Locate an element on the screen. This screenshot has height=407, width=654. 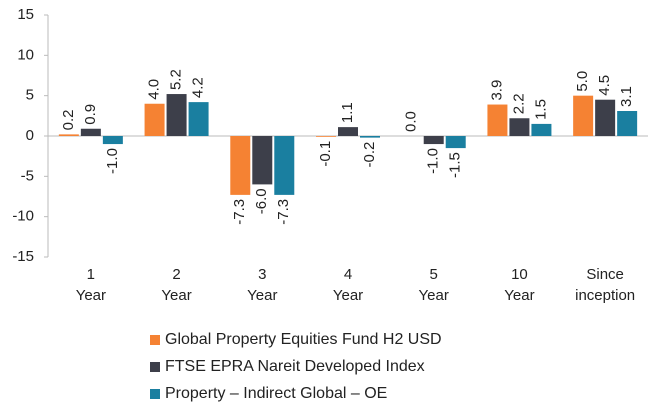
value-label: 2.2 is located at coordinates (518, 103).